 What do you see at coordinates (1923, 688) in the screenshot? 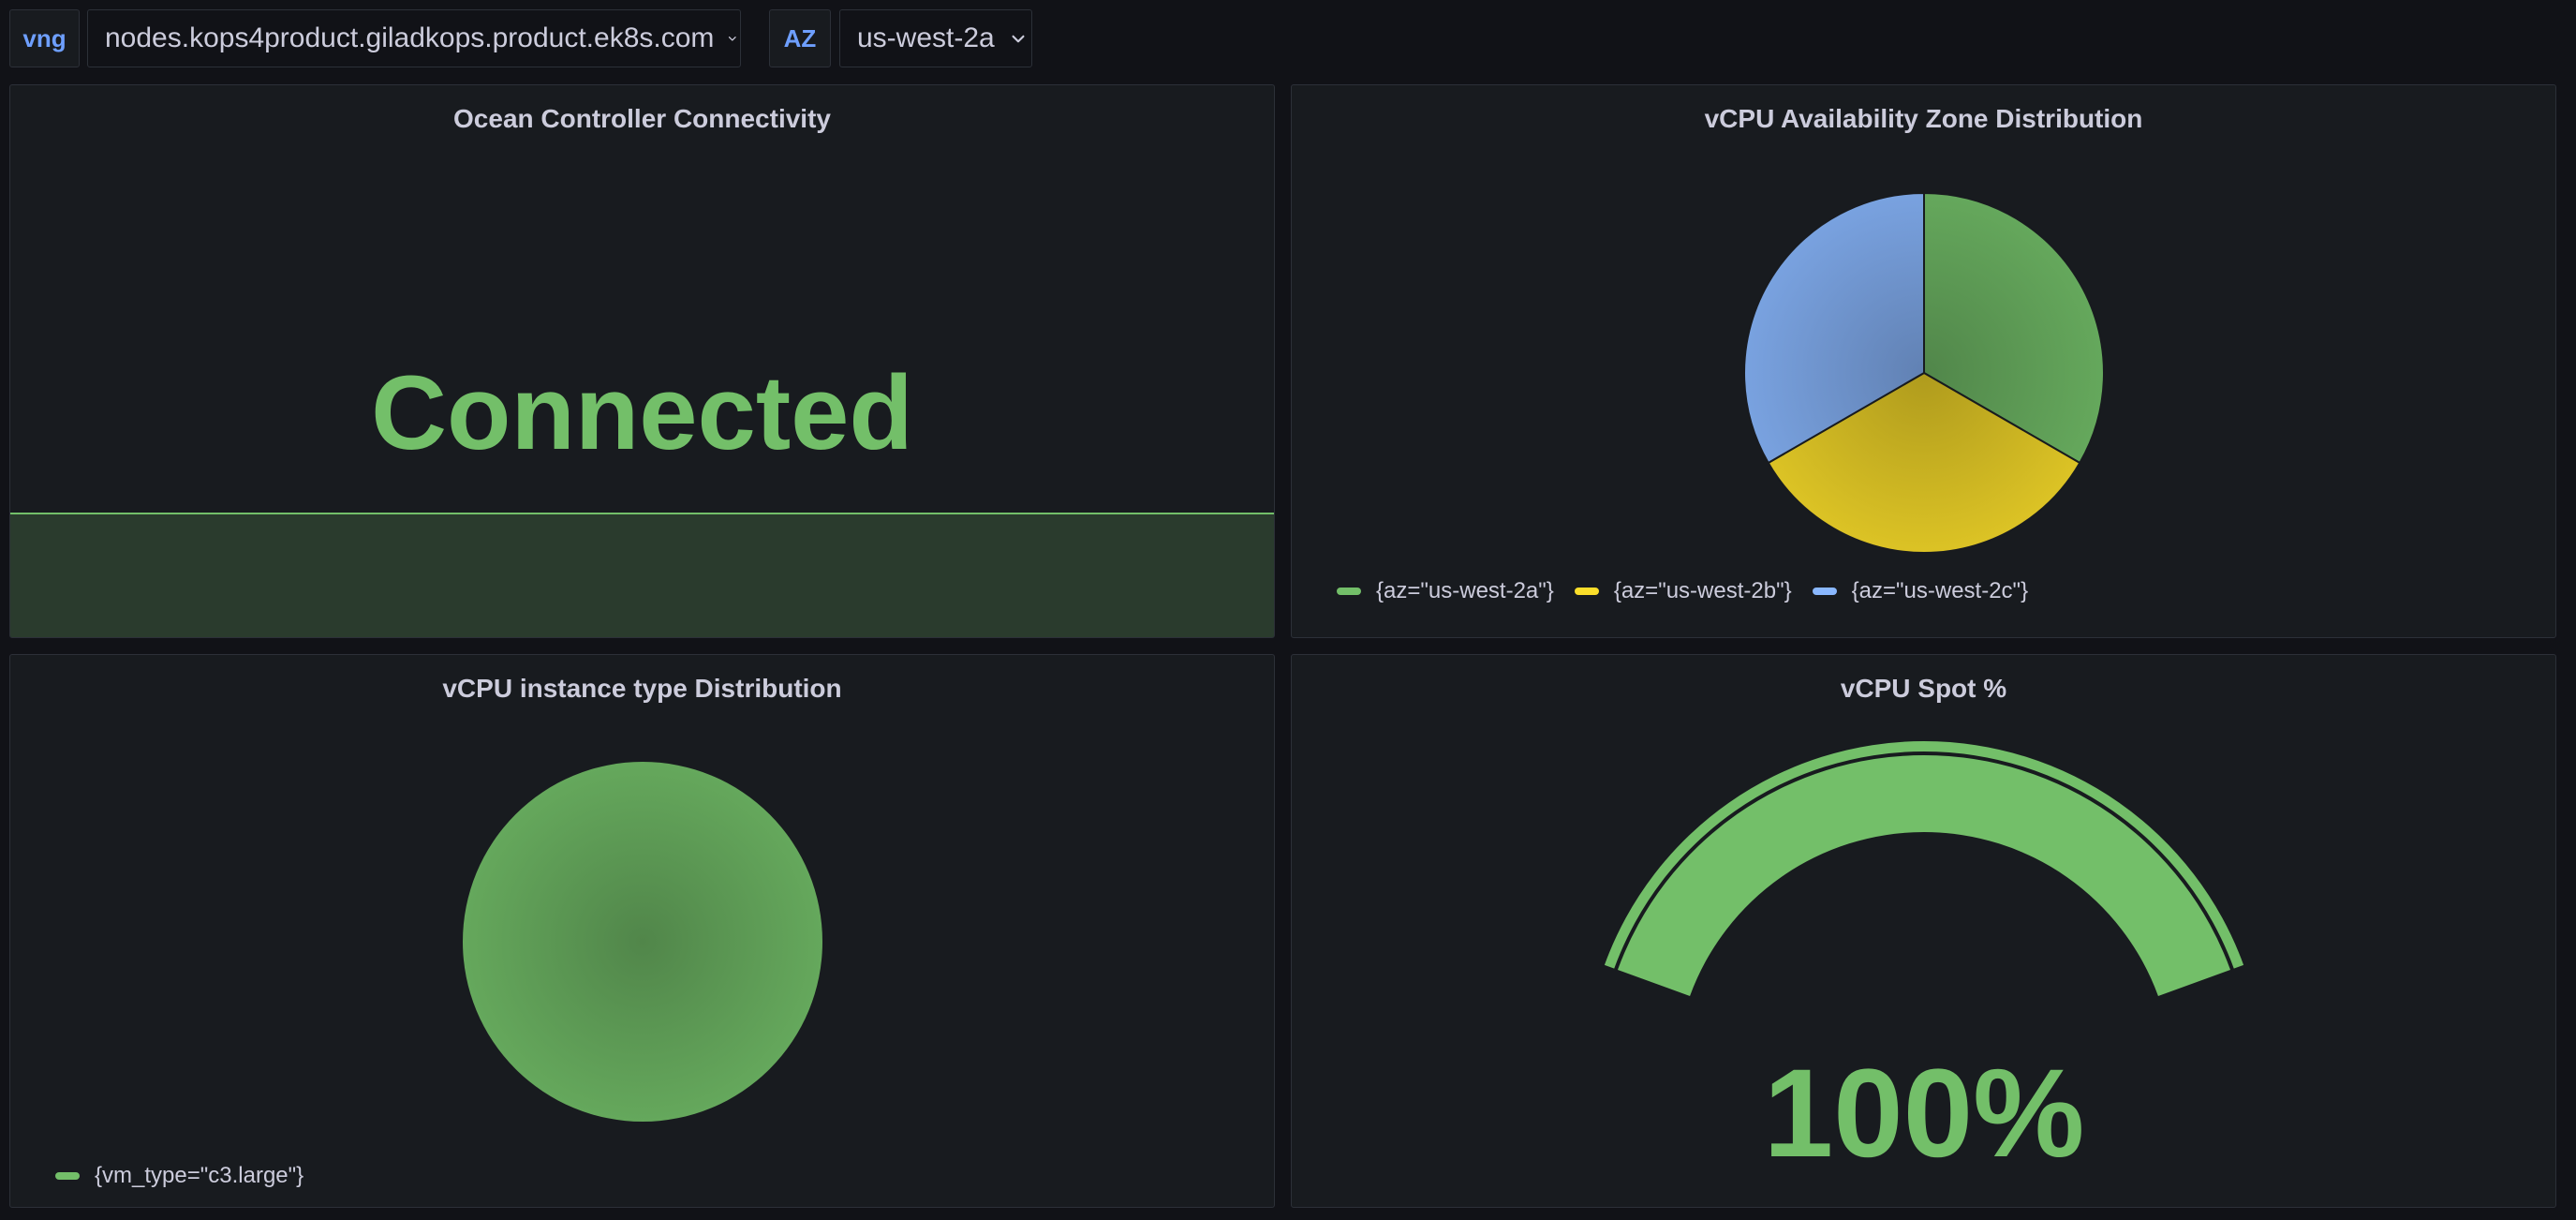
I see `panel-title: vCPU Spot %` at bounding box center [1923, 688].